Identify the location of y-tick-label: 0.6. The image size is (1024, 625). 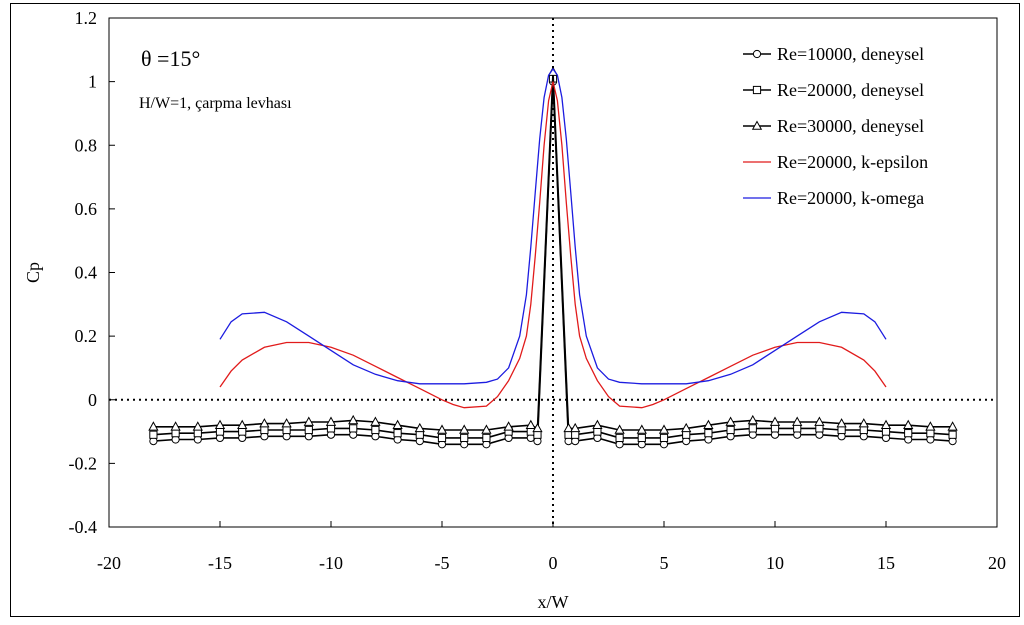
(86, 209).